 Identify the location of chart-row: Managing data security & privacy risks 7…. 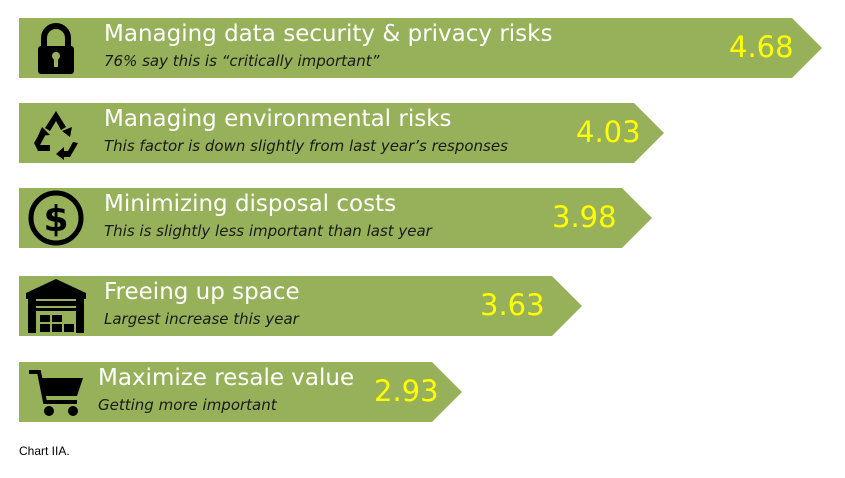
(429, 48).